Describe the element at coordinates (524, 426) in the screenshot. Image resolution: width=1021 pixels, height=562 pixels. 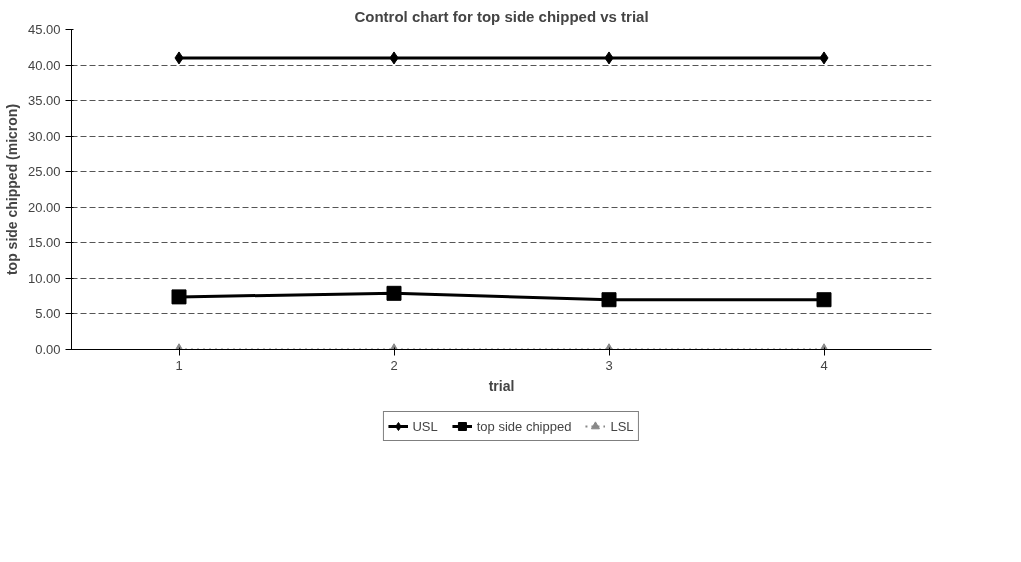
I see `legend-label: top side chipped` at that location.